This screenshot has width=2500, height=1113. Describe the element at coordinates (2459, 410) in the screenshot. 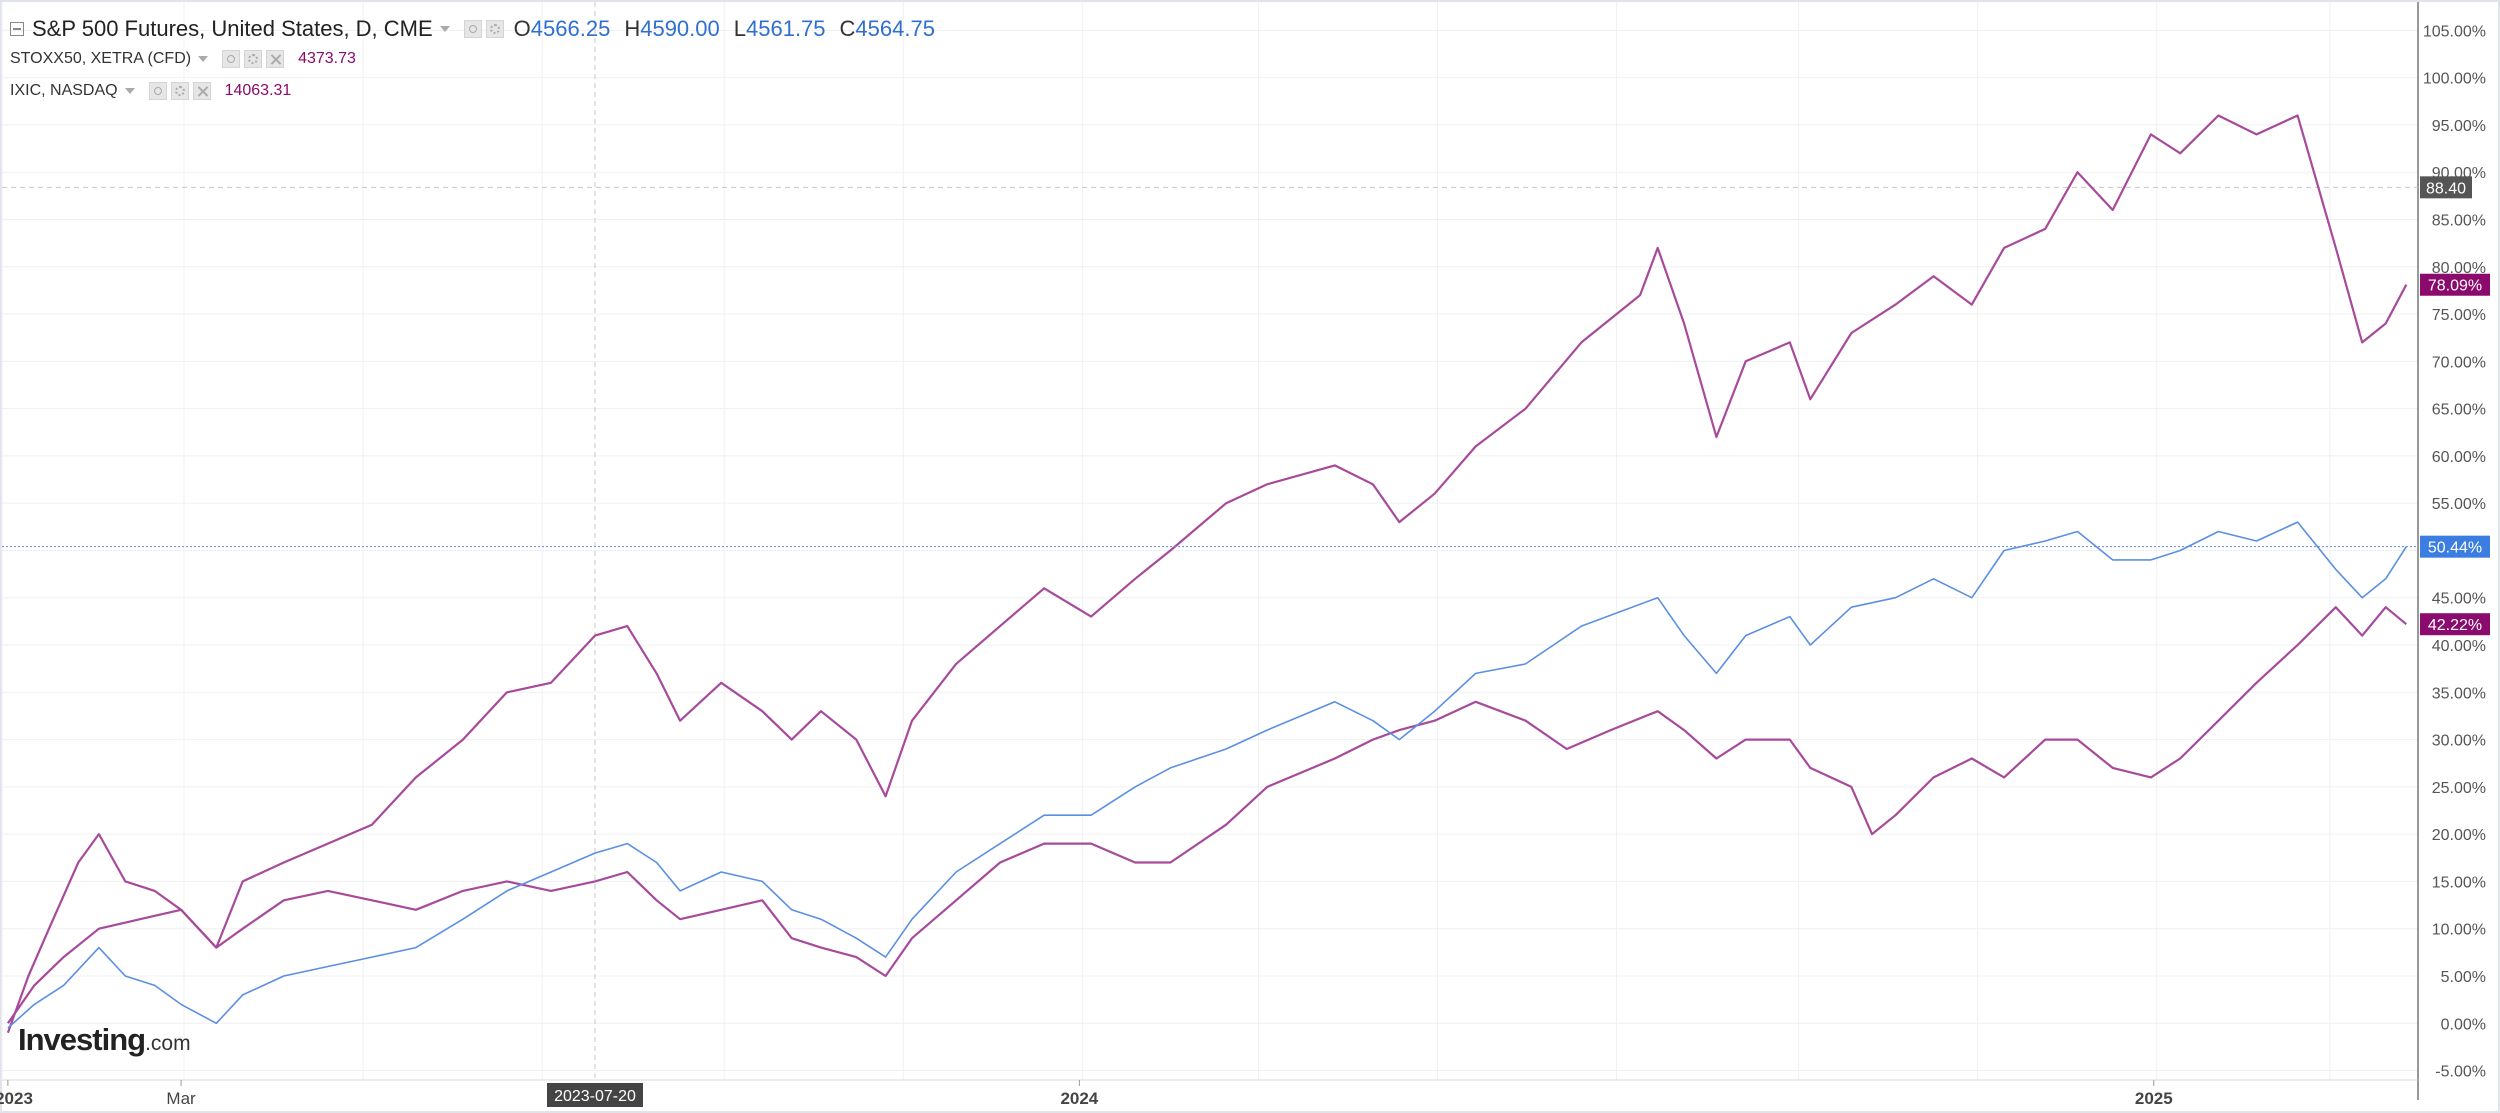

I see `y-tick-label: 65.00%` at that location.